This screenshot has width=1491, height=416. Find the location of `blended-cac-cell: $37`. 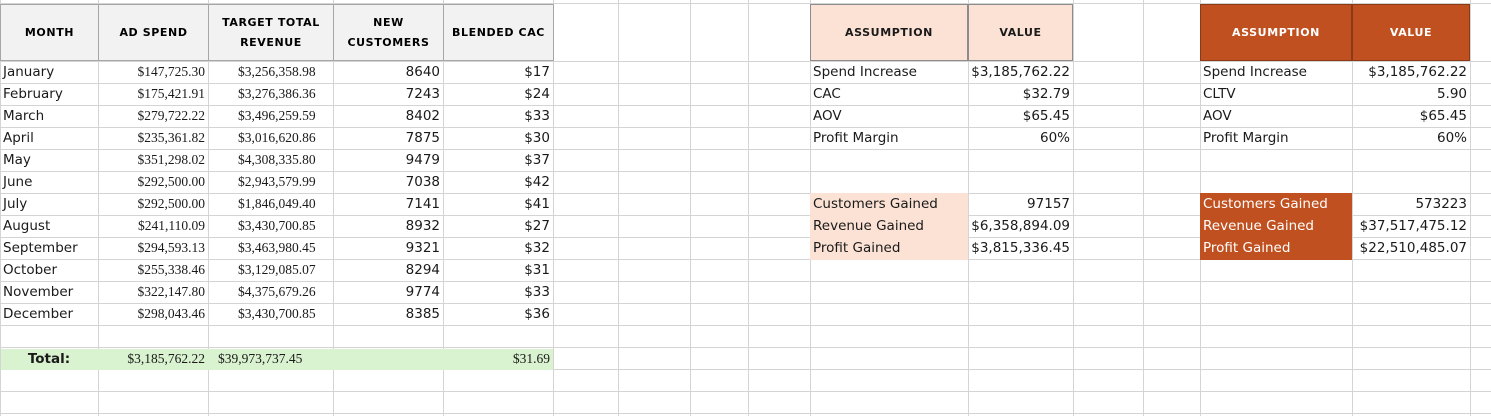

blended-cac-cell: $37 is located at coordinates (537, 160).